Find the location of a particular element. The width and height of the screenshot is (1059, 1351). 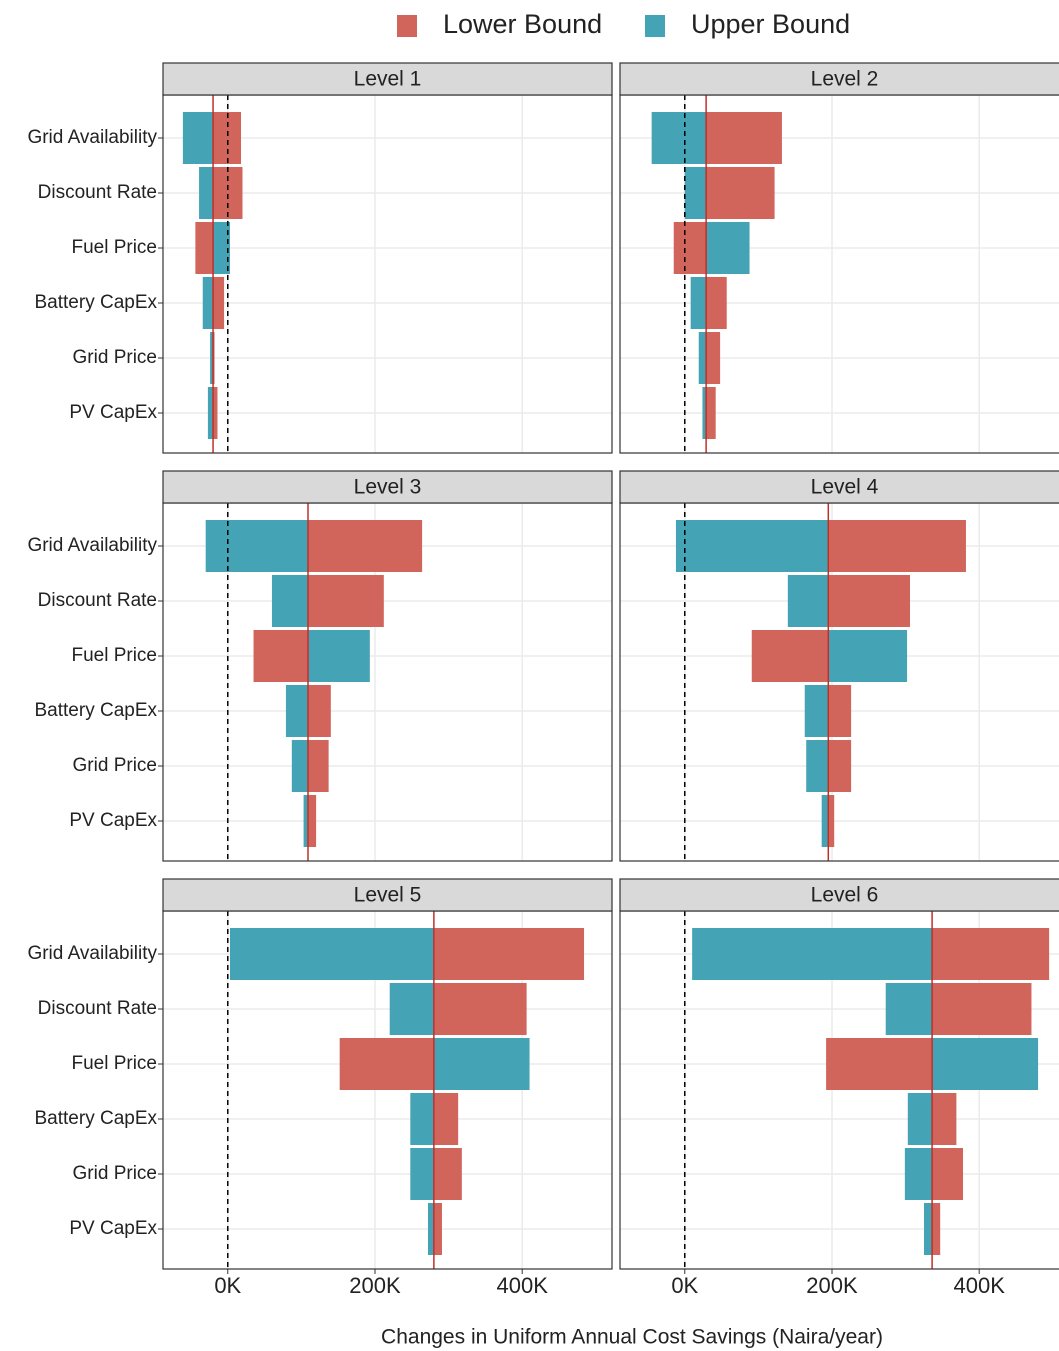

facet-title: Level 5 is located at coordinates (388, 895).